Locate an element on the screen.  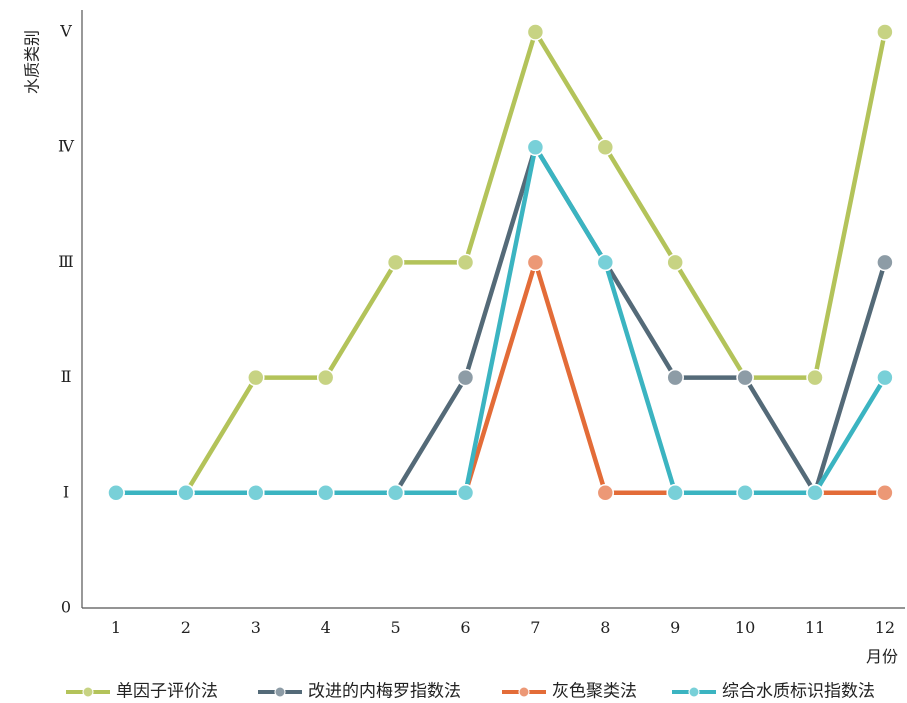
legend-label: 综合水质标识指数法 is located at coordinates (798, 692).